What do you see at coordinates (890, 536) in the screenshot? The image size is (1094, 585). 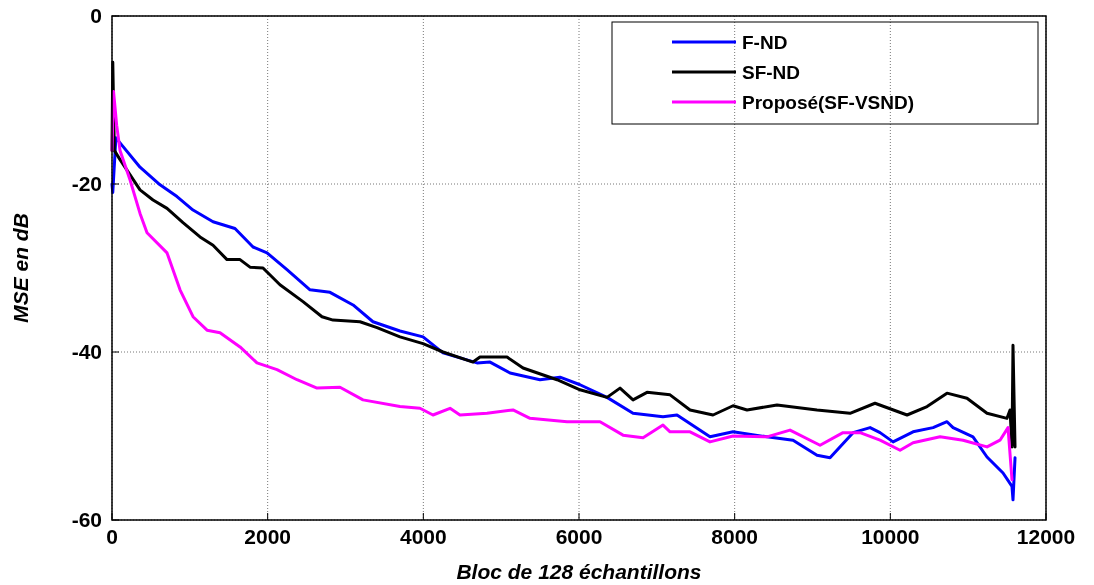 I see `x-tick-label: 10000` at bounding box center [890, 536].